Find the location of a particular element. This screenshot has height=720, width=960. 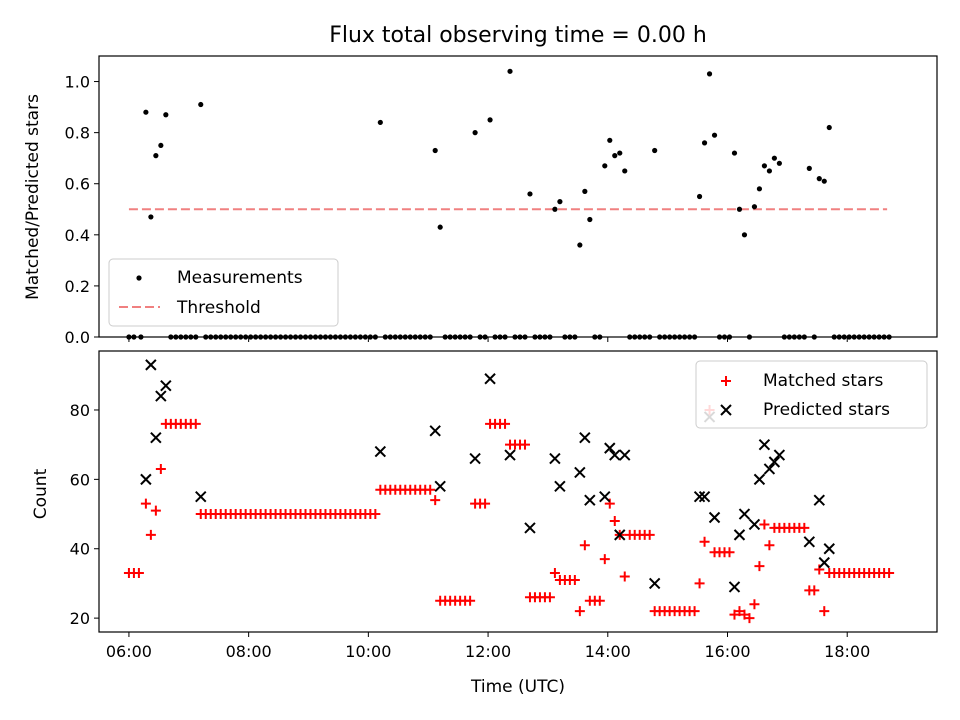

legend-measurements-label: Measurements is located at coordinates (240, 278).